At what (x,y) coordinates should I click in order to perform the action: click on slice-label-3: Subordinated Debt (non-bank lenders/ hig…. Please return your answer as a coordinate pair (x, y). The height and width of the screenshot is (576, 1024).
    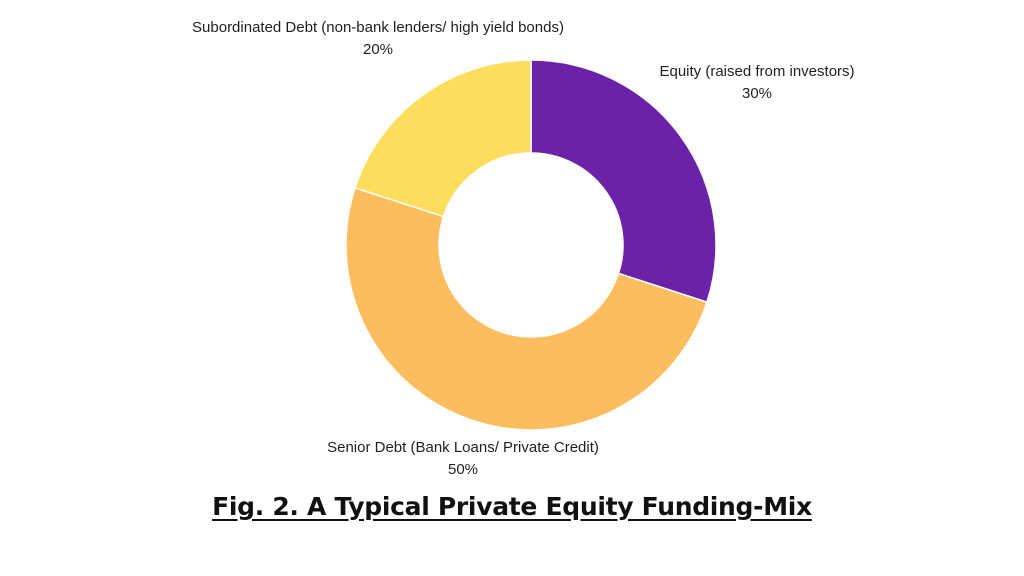
    Looking at the image, I should click on (378, 27).